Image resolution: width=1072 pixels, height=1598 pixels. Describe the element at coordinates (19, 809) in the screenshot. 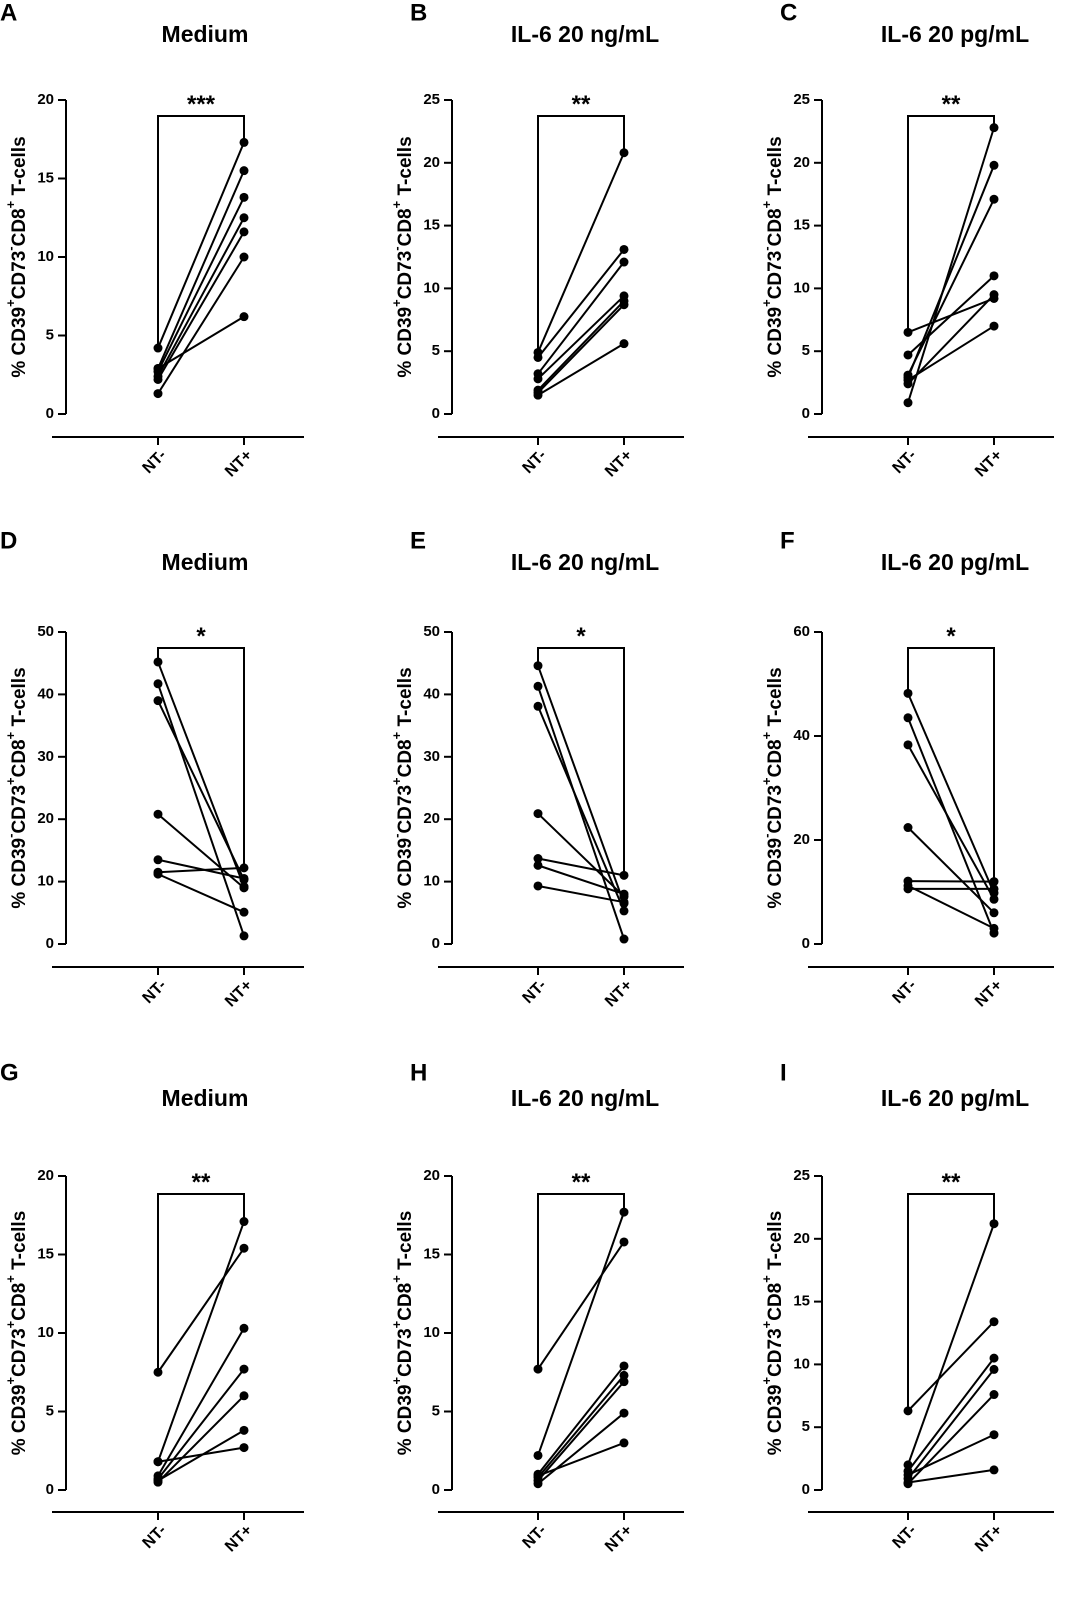

I see `y-axis-label-part: CD73` at that location.